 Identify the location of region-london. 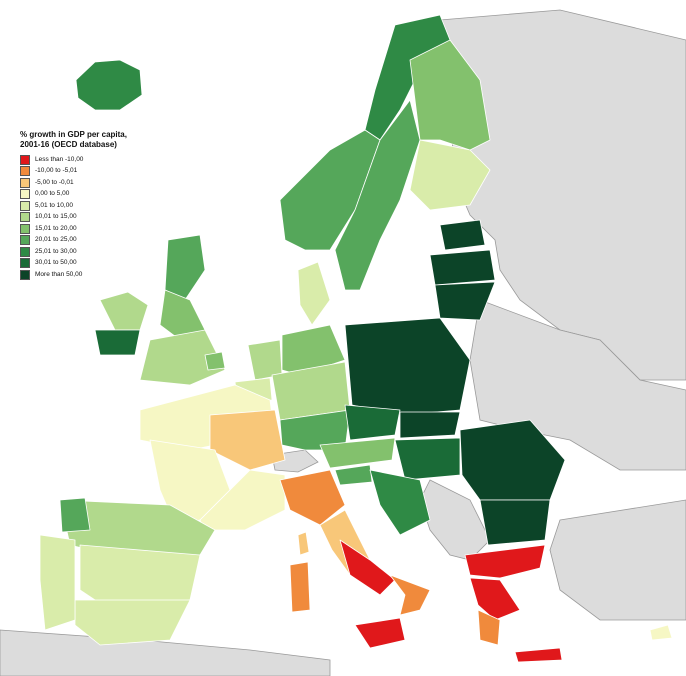
(215, 361).